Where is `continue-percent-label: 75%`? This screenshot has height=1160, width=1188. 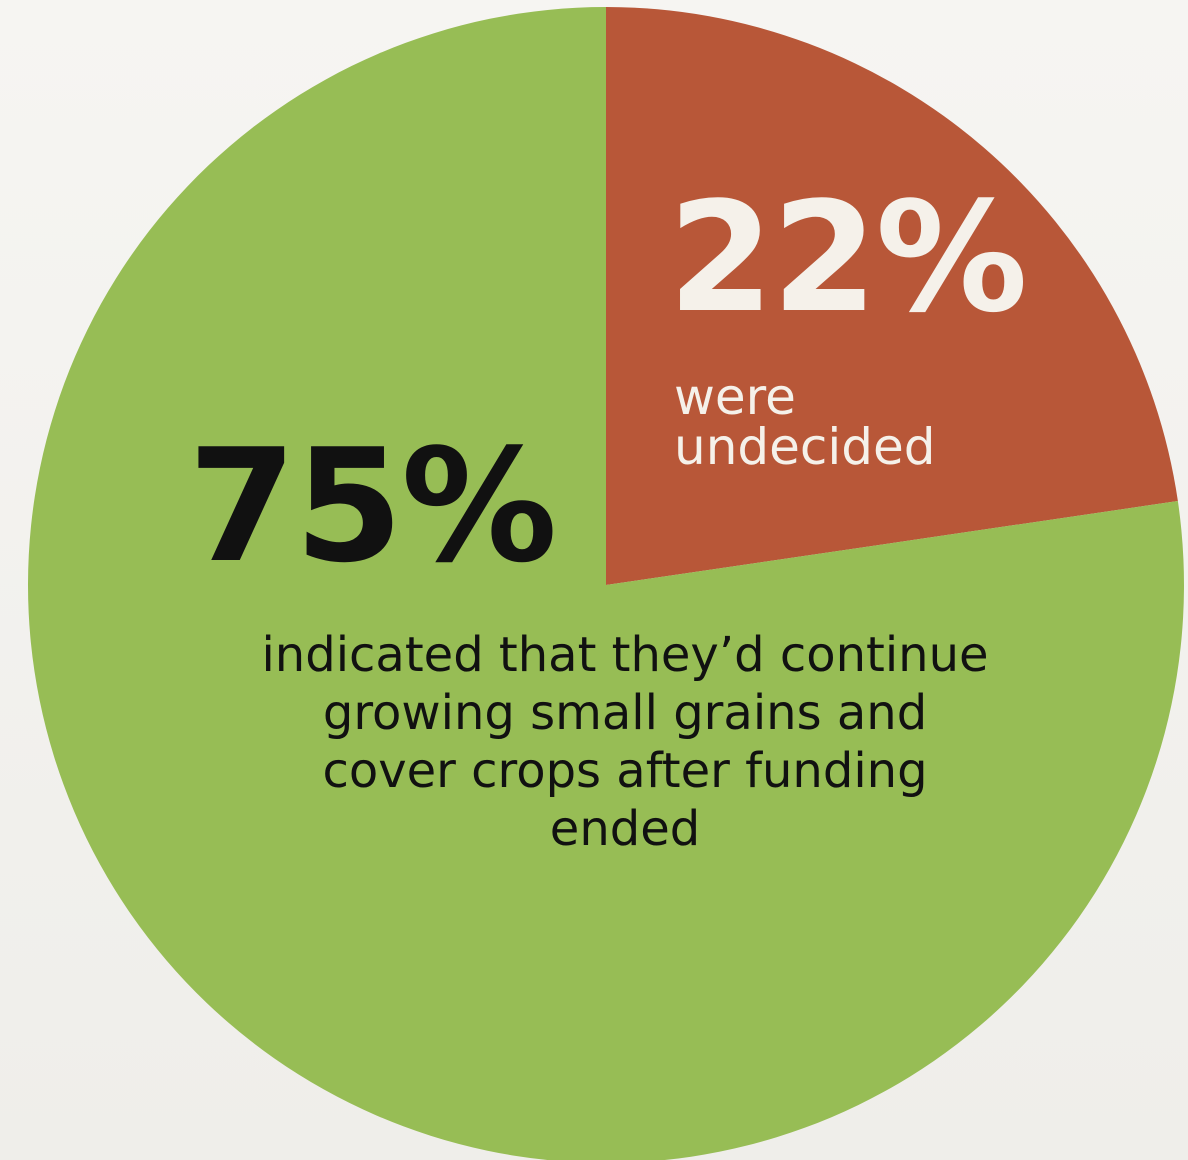
continue-percent-label: 75% is located at coordinates (372, 506).